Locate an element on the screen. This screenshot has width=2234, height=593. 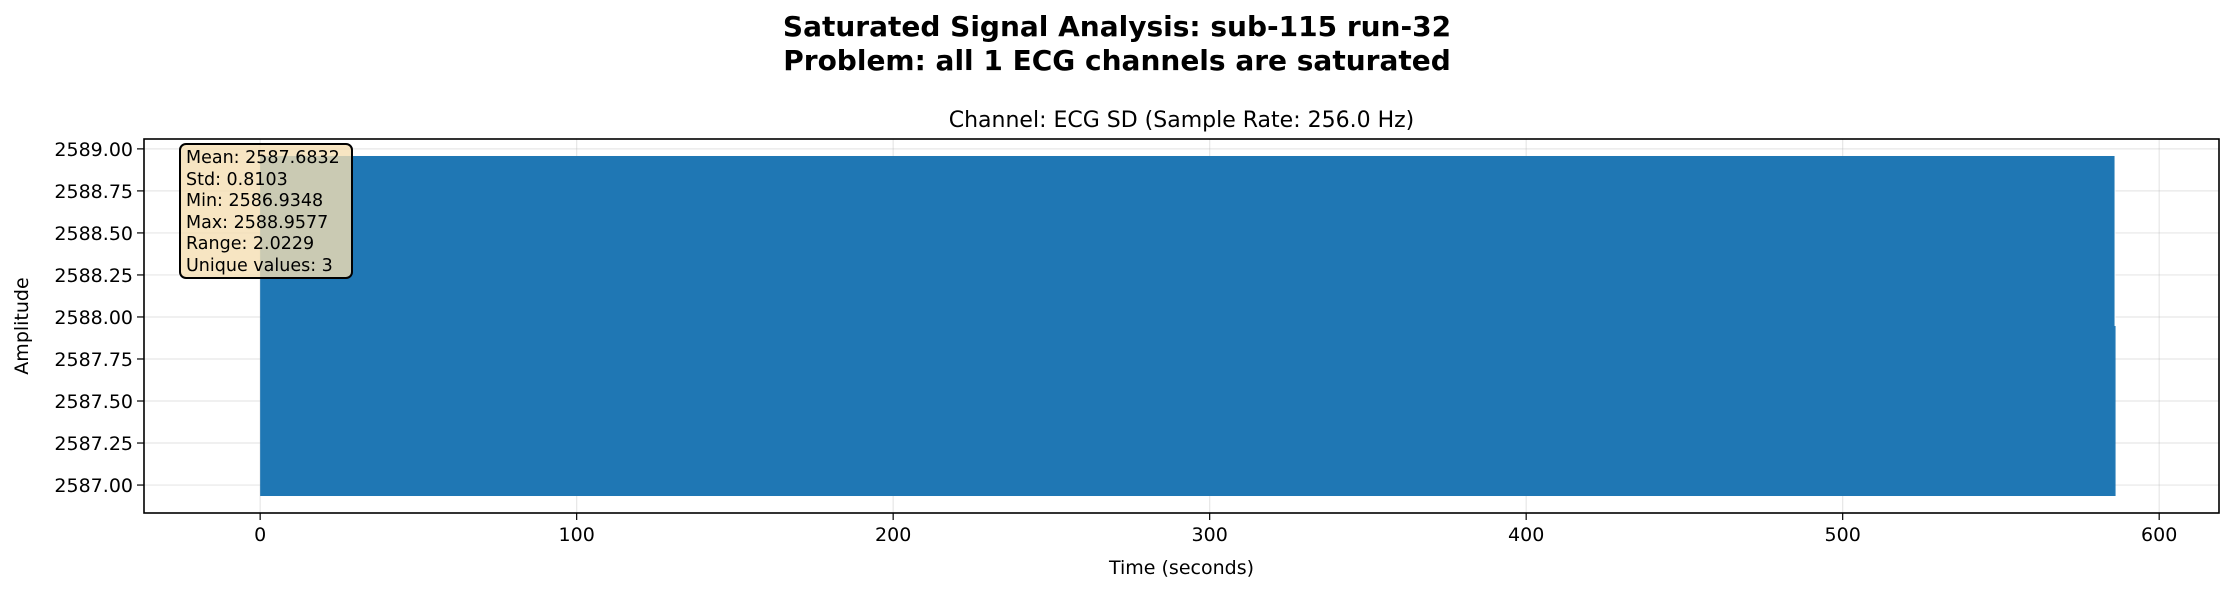
x-tick-label: 400 is located at coordinates (1526, 535).